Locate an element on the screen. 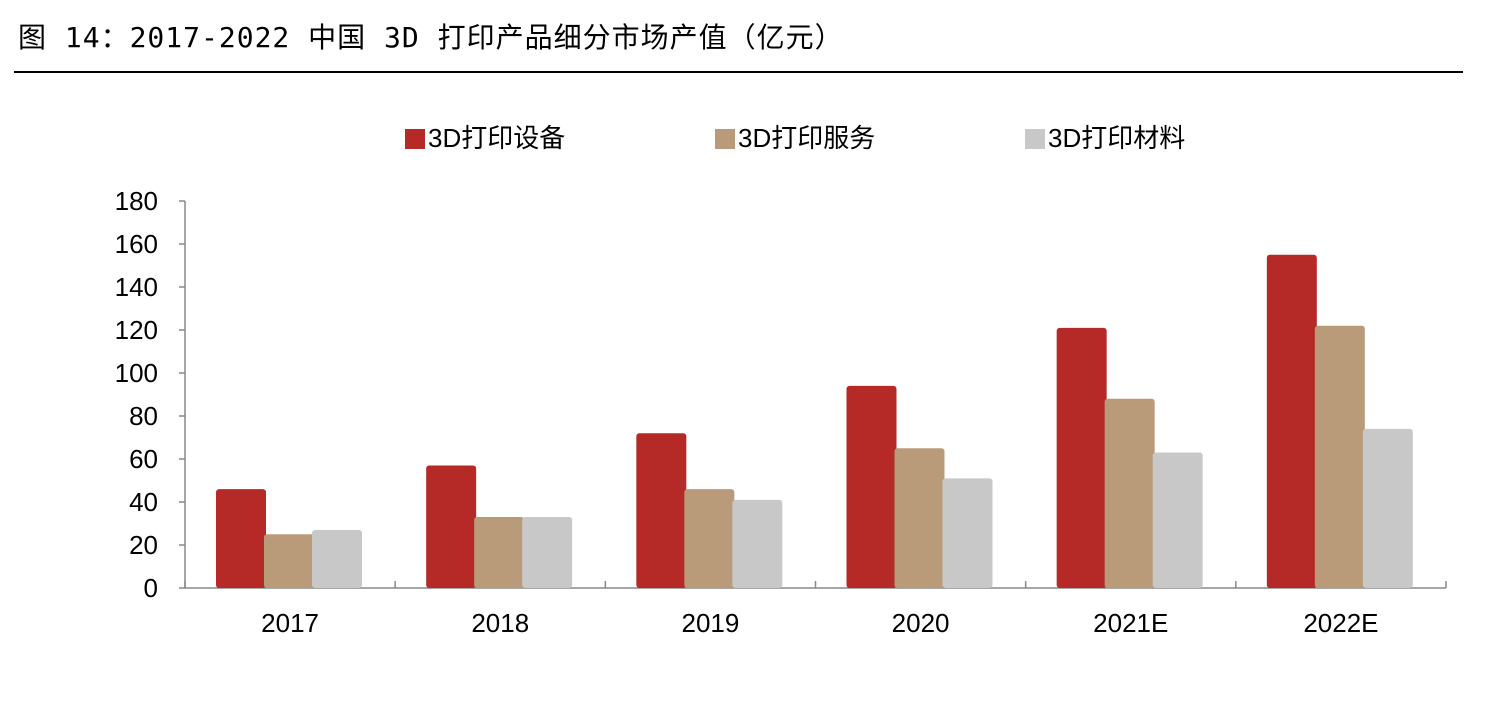 The height and width of the screenshot is (706, 1486). bar-2020-3D打印服务 is located at coordinates (919, 518).